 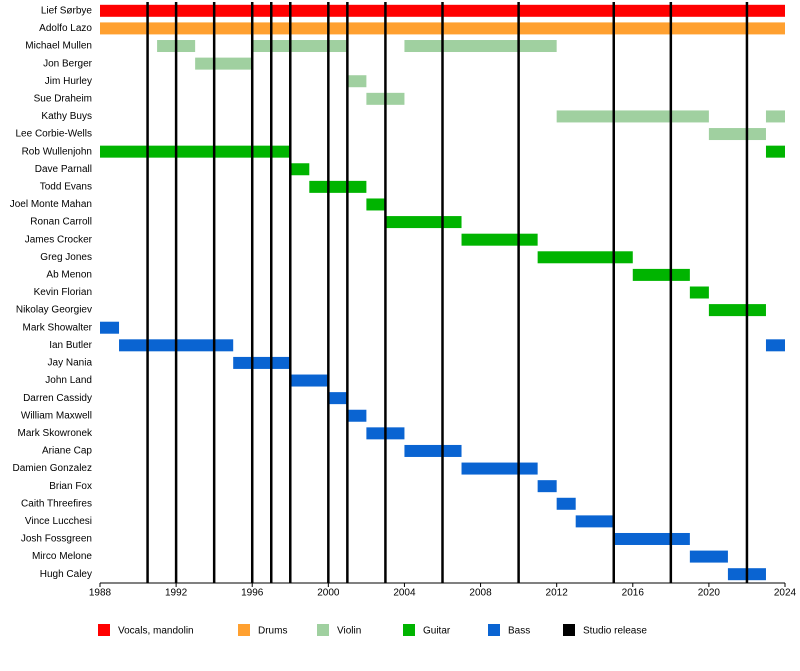 What do you see at coordinates (156, 631) in the screenshot?
I see `legend-label: Vocals, mandolin` at bounding box center [156, 631].